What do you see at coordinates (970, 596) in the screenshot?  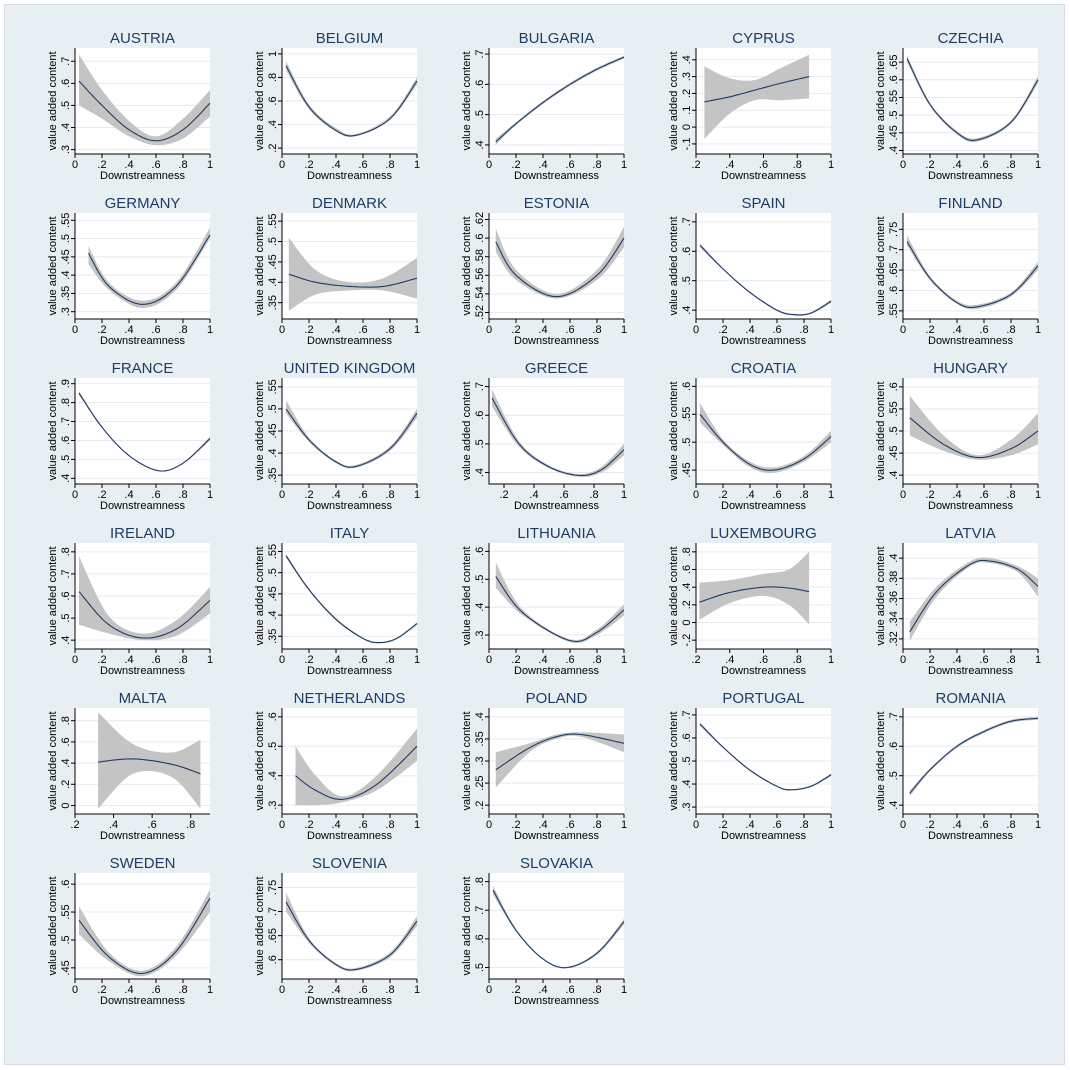 I see `plot-area` at bounding box center [970, 596].